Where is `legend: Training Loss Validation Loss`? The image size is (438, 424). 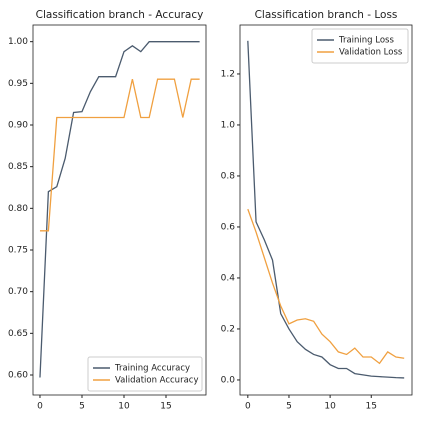
legend: Training Loss Validation Loss is located at coordinates (360, 46).